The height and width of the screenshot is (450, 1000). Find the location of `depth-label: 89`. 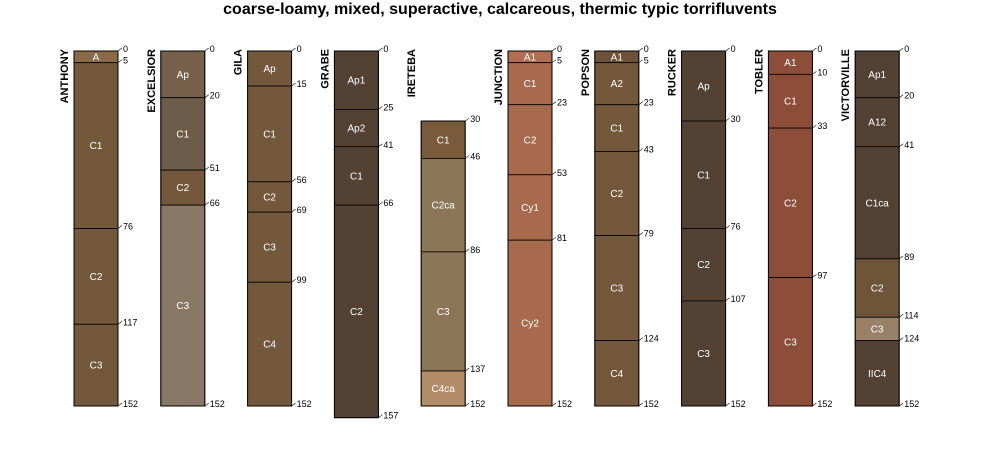

depth-label: 89 is located at coordinates (909, 257).